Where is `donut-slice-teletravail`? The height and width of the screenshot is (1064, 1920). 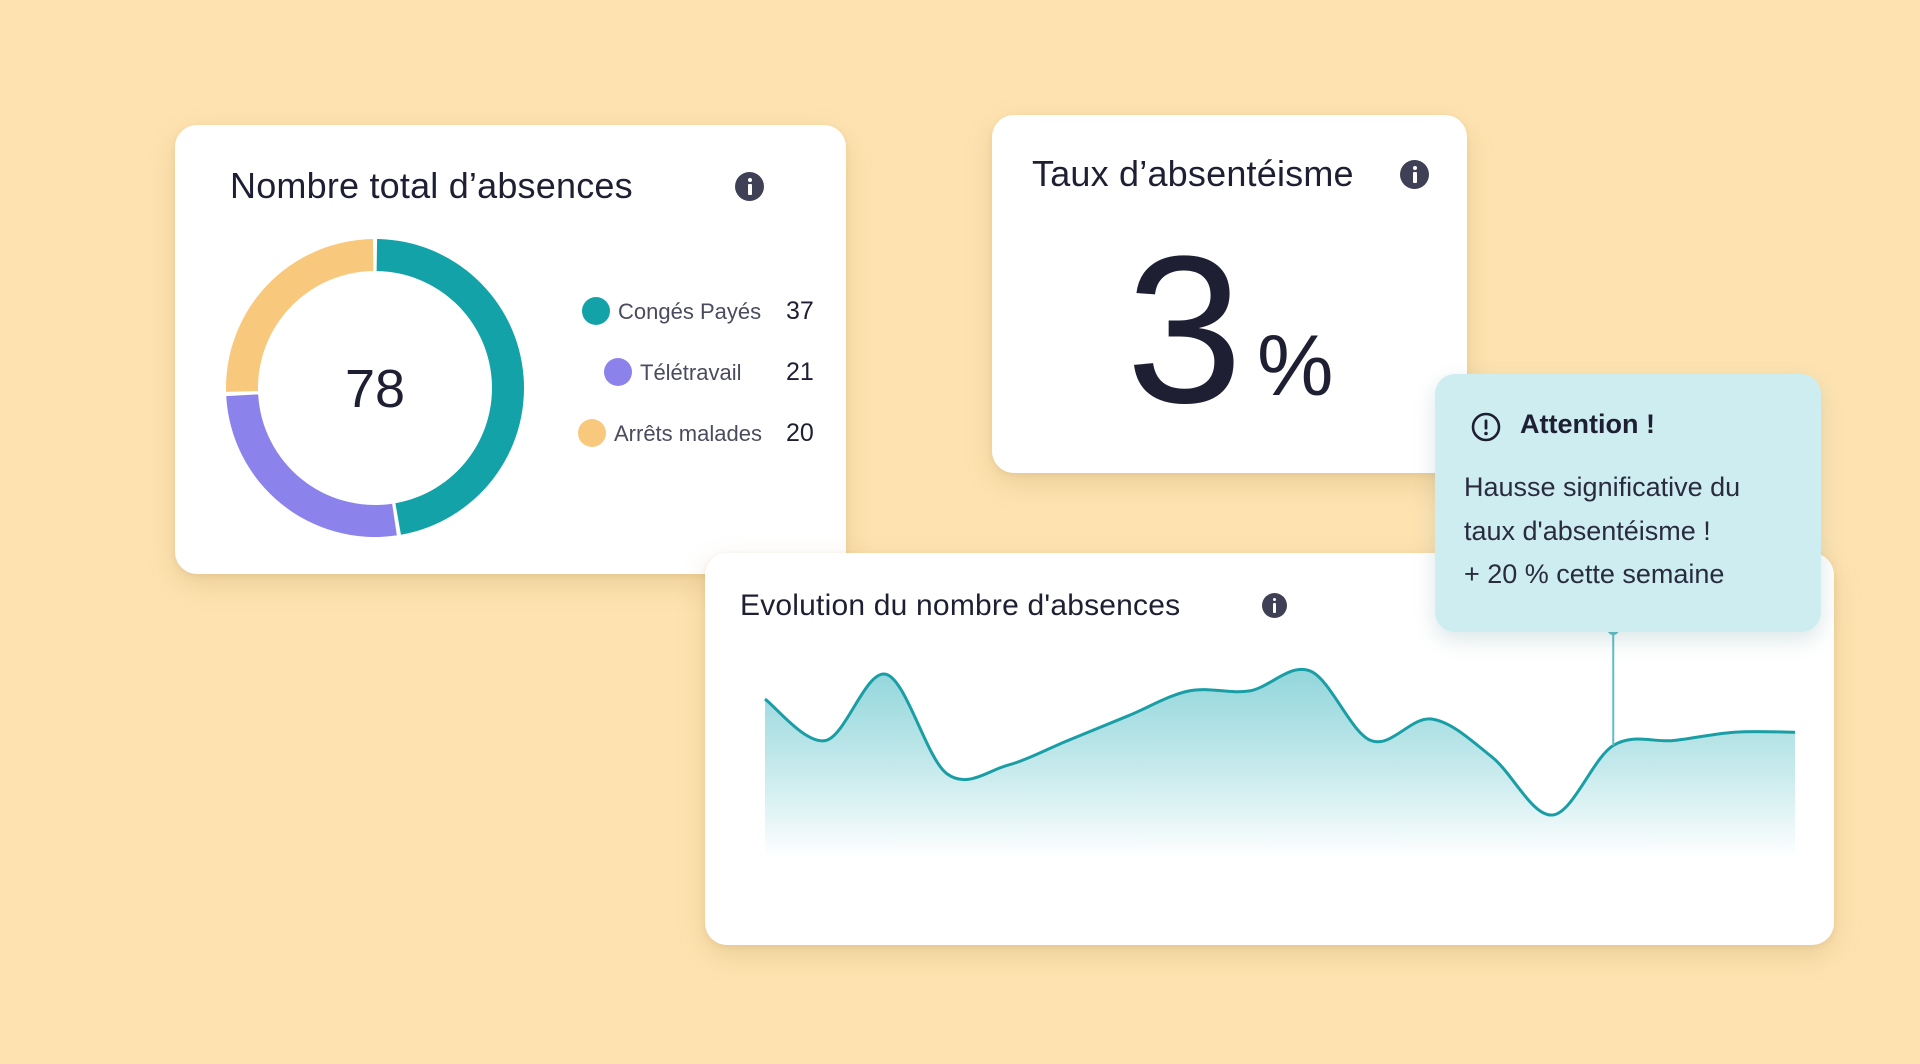 donut-slice-teletravail is located at coordinates (311, 465).